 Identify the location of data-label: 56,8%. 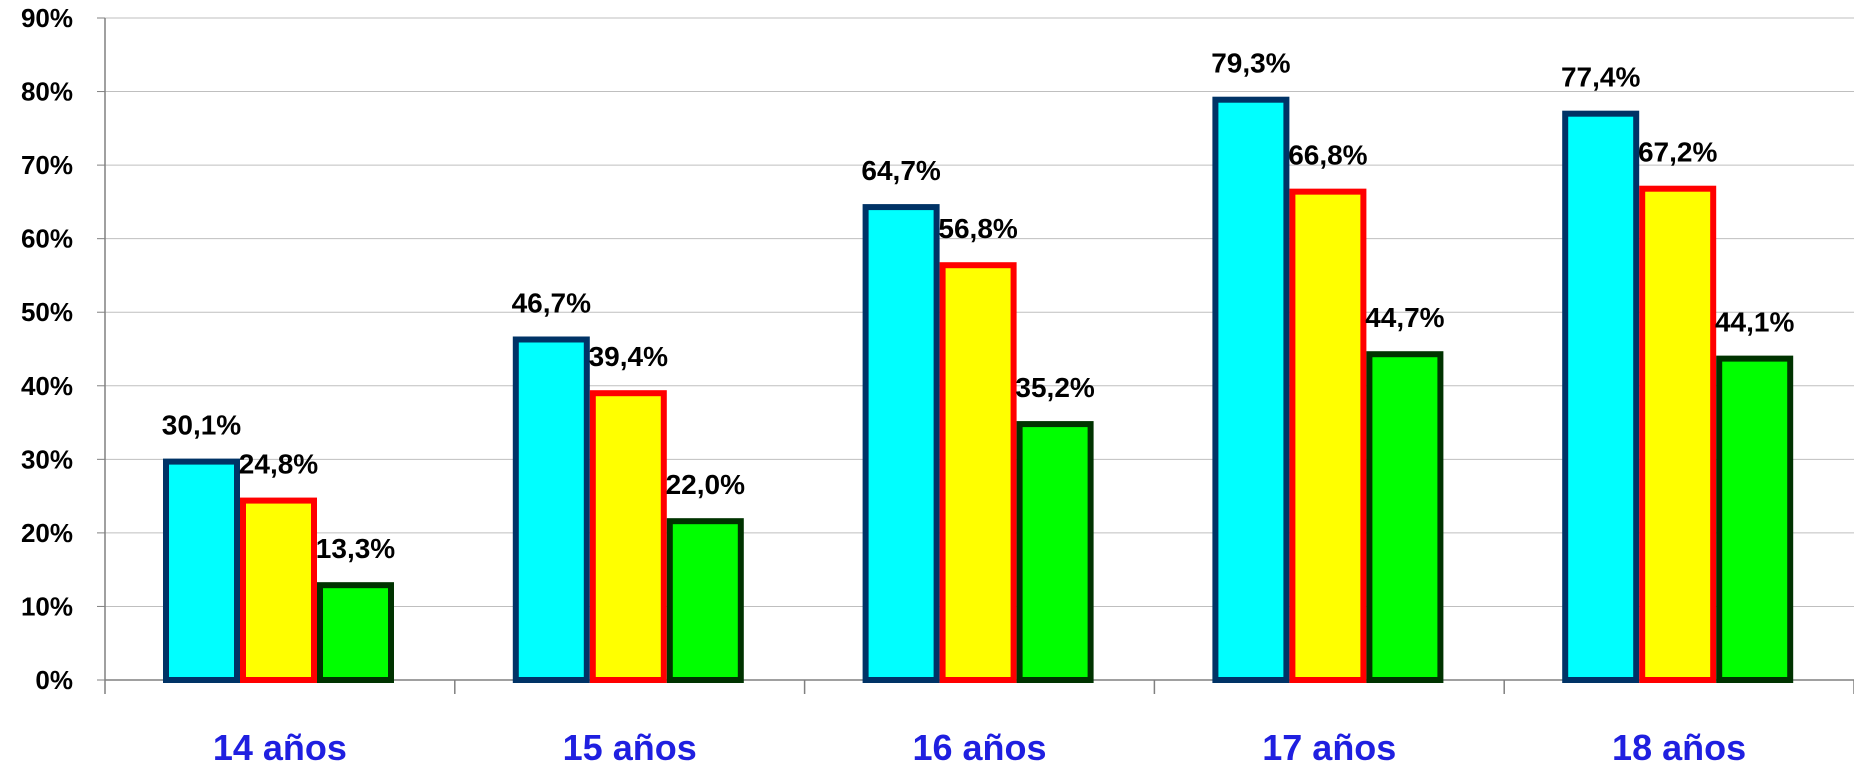
(977, 228).